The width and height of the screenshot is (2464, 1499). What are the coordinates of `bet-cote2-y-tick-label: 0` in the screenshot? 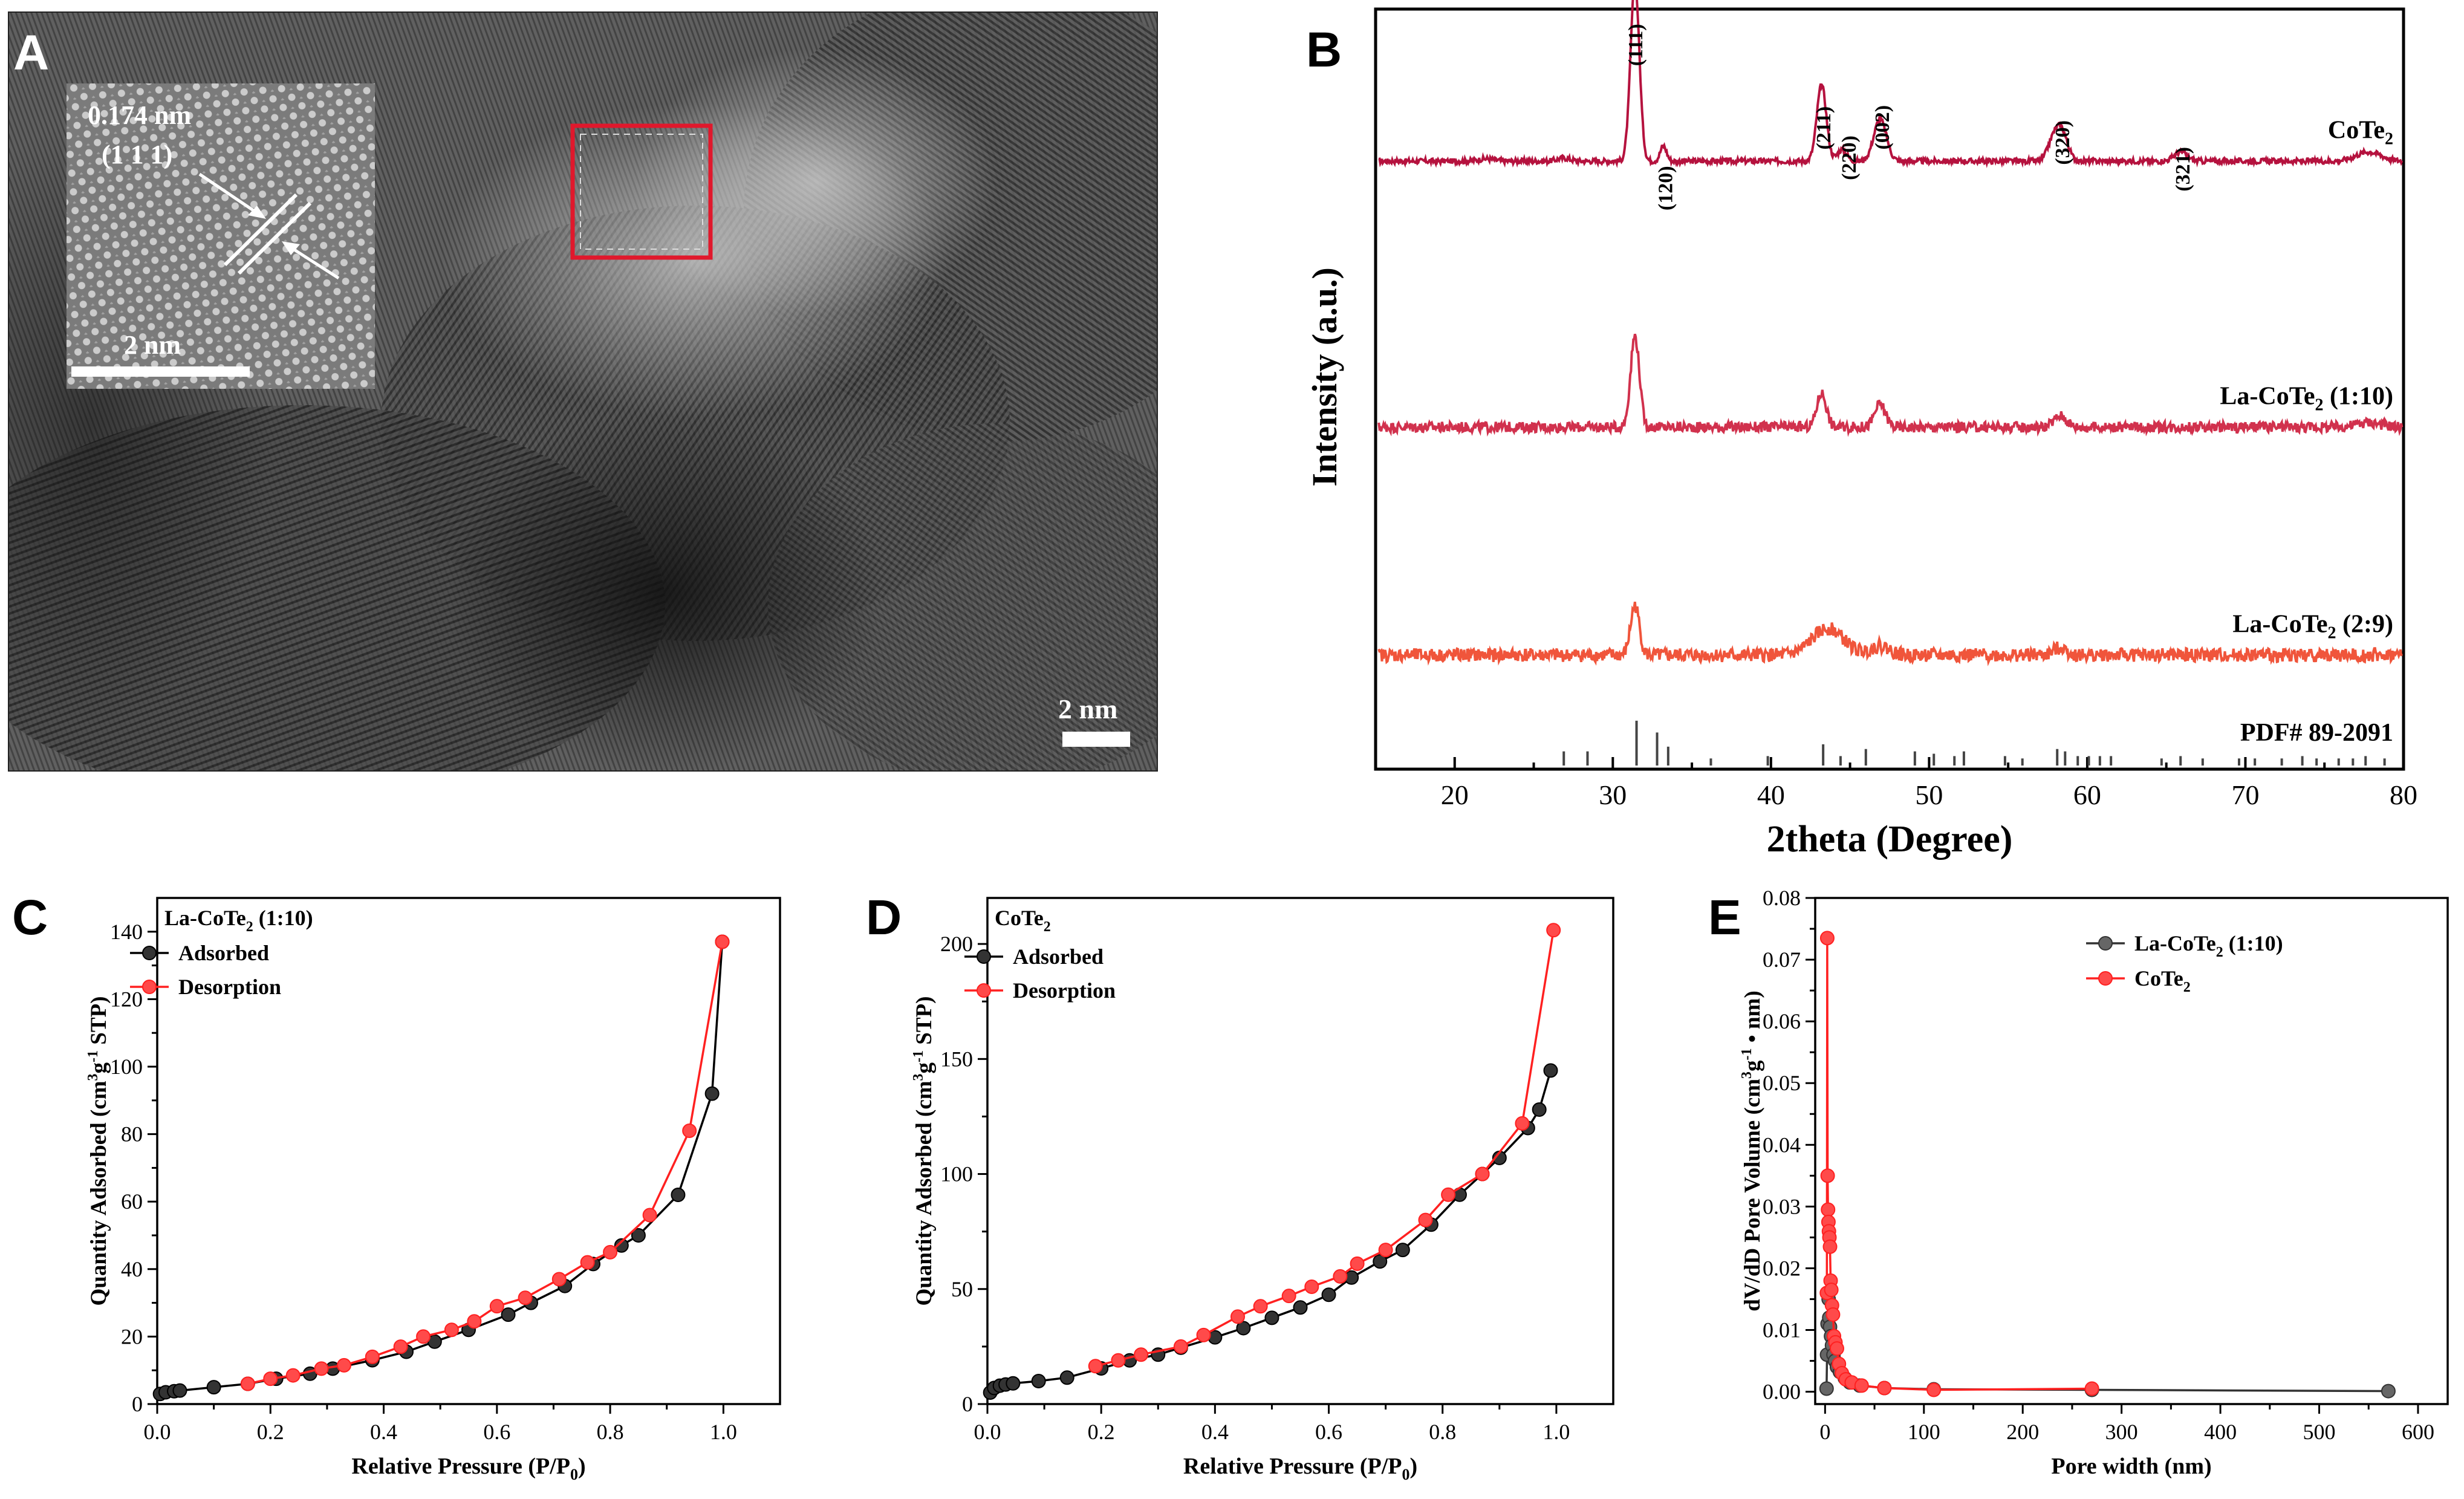 It's located at (968, 1404).